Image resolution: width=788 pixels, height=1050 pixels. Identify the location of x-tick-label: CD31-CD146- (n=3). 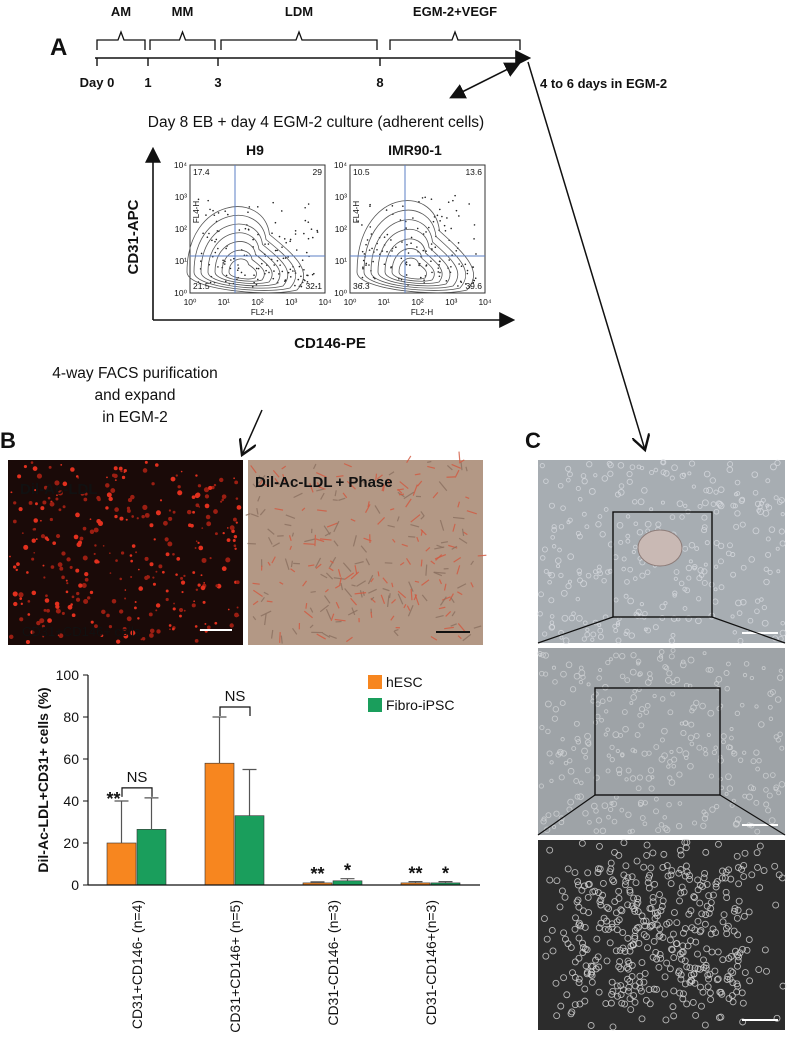
(333, 963).